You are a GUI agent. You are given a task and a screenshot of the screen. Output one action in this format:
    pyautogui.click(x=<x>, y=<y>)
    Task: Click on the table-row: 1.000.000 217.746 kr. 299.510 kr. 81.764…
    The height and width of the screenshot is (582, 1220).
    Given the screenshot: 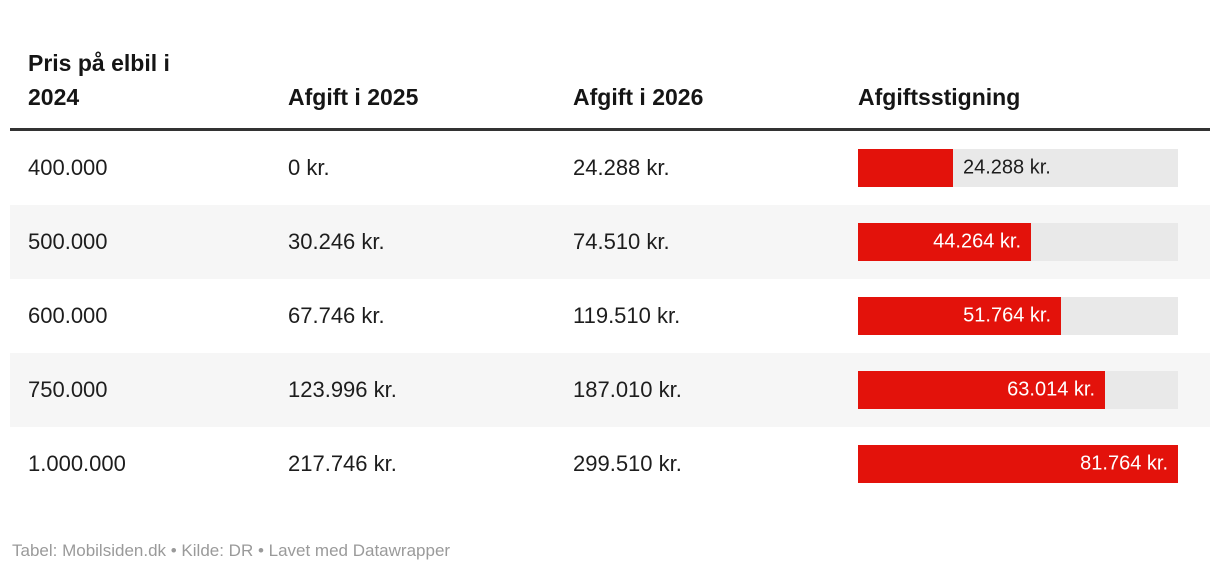 What is the action you would take?
    pyautogui.click(x=610, y=464)
    